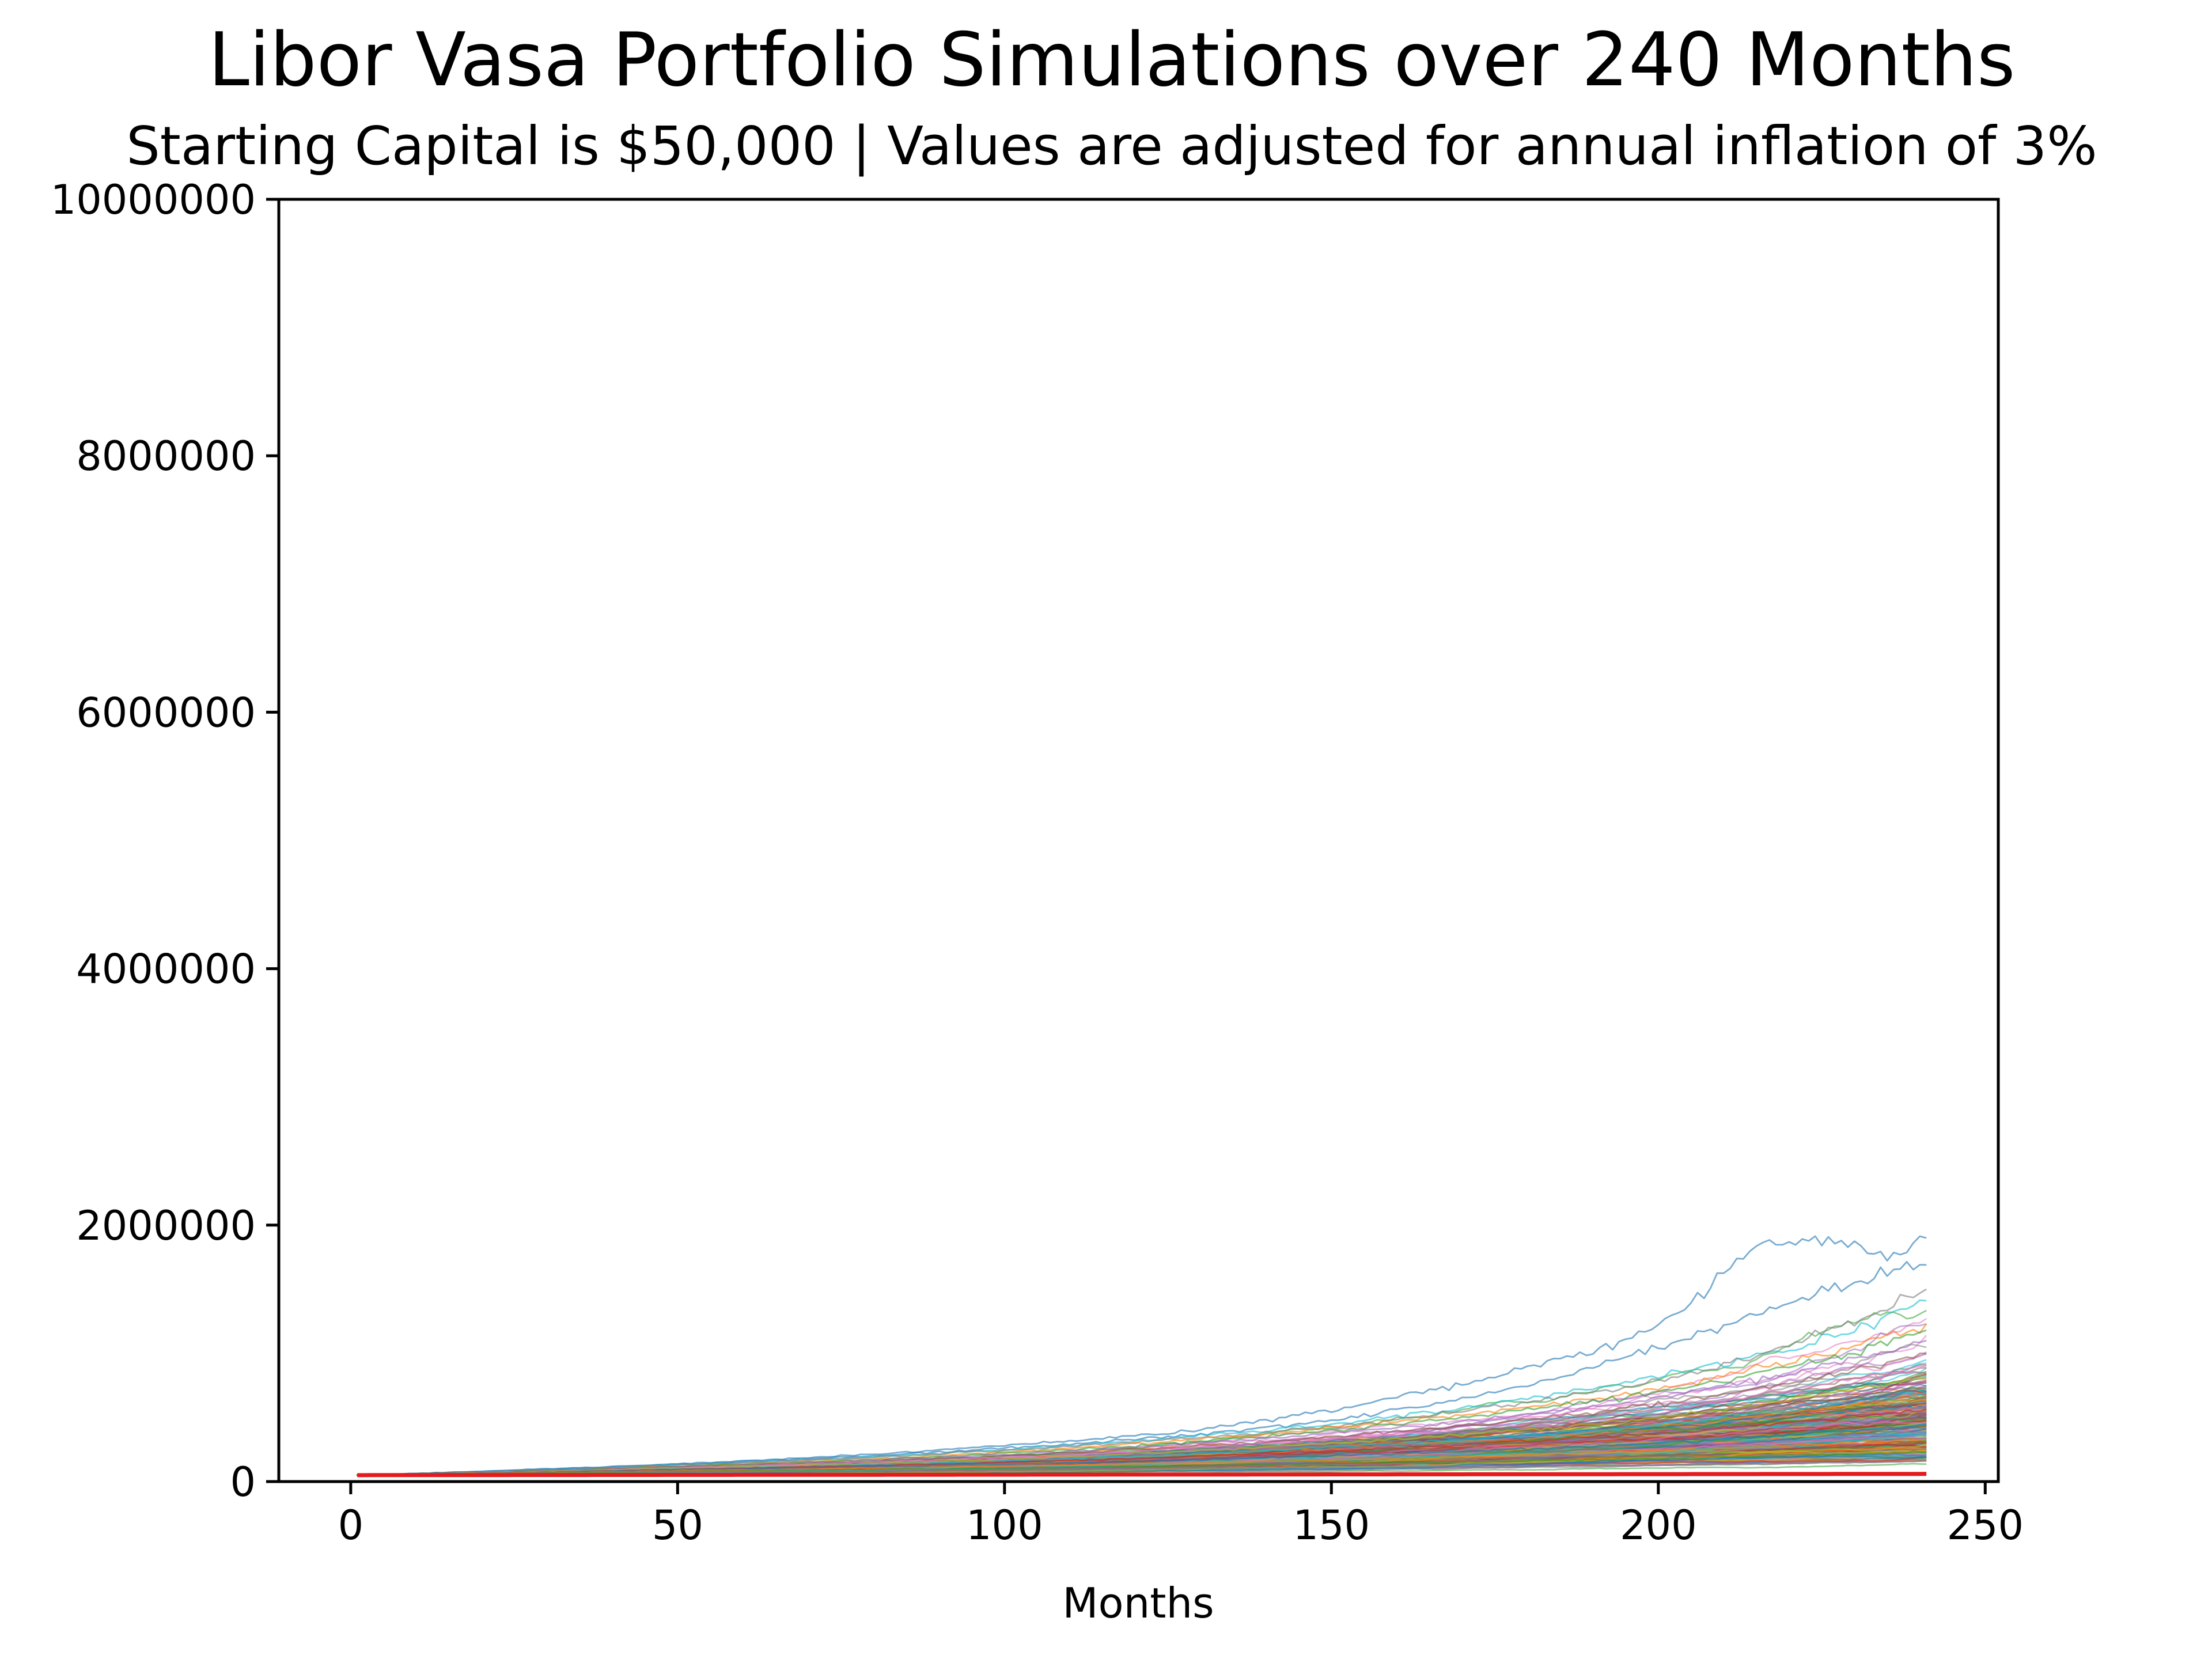 This screenshot has height=1659, width=2212. What do you see at coordinates (166, 456) in the screenshot?
I see `y-tick-label: 8000000` at bounding box center [166, 456].